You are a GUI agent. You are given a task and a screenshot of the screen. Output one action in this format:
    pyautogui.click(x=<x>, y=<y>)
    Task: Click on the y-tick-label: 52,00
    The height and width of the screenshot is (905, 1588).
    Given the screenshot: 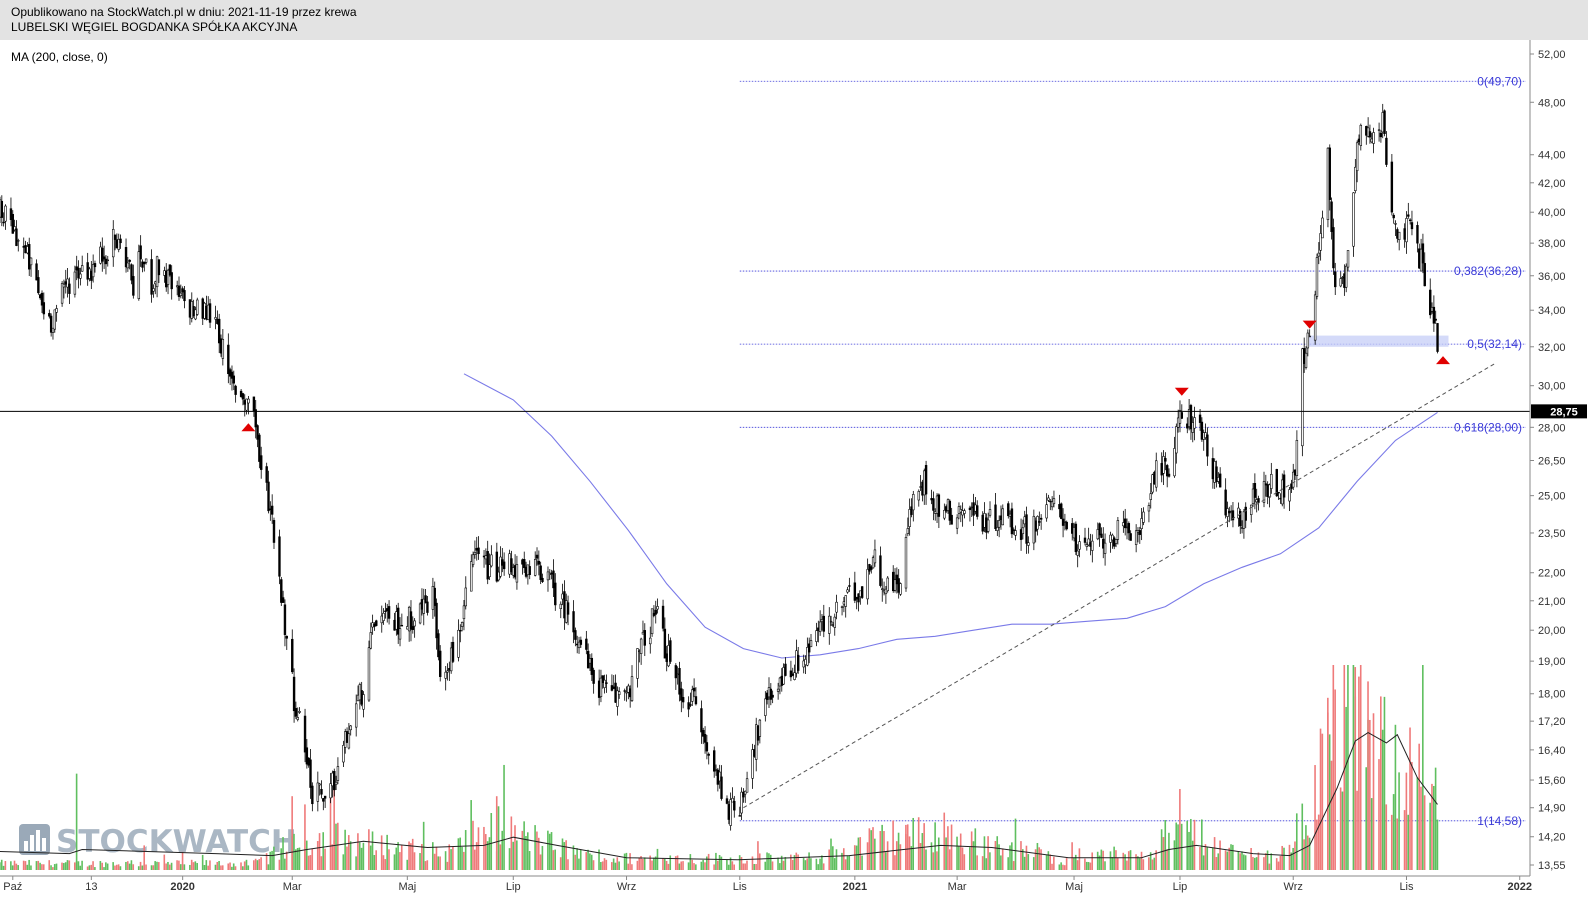 What is the action you would take?
    pyautogui.click(x=1552, y=55)
    